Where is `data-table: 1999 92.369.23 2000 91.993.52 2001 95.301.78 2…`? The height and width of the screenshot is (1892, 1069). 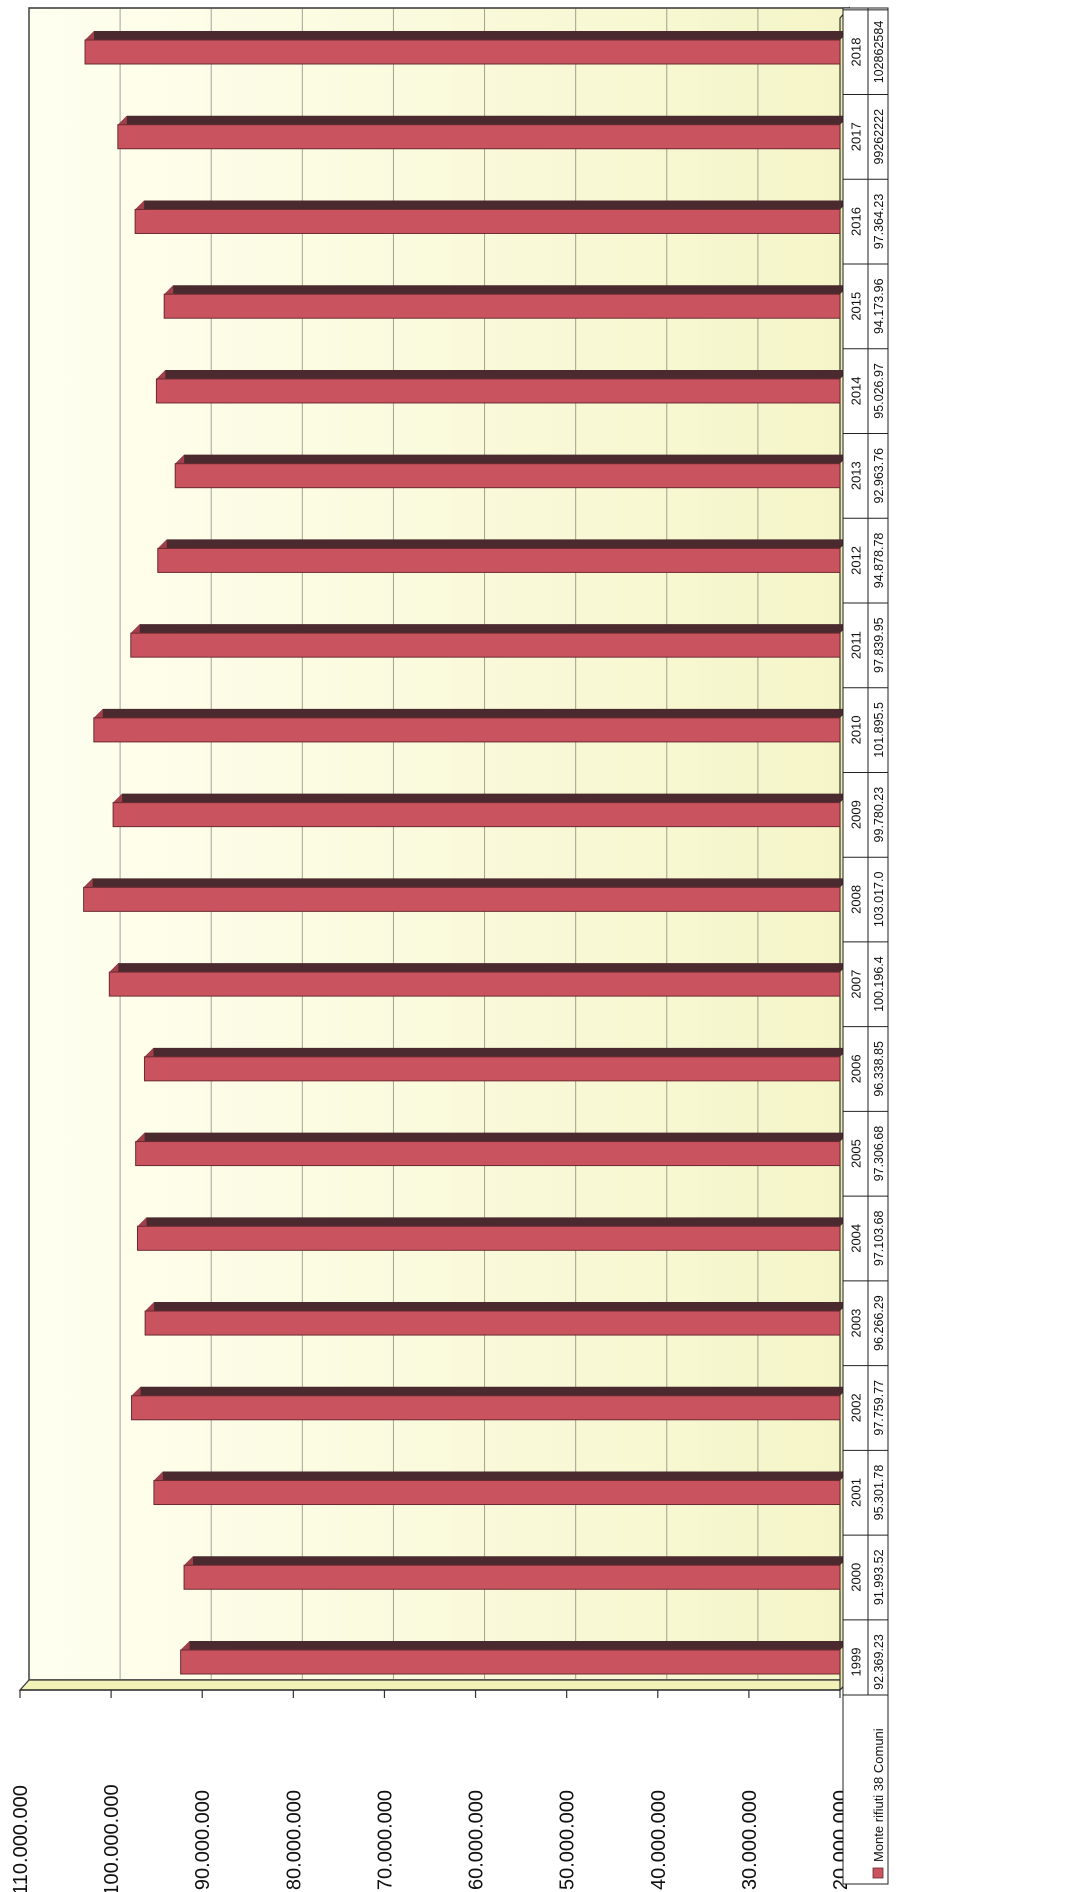
data-table: 1999 92.369.23 2000 91.993.52 2001 95.301.78 2… is located at coordinates (865, 946).